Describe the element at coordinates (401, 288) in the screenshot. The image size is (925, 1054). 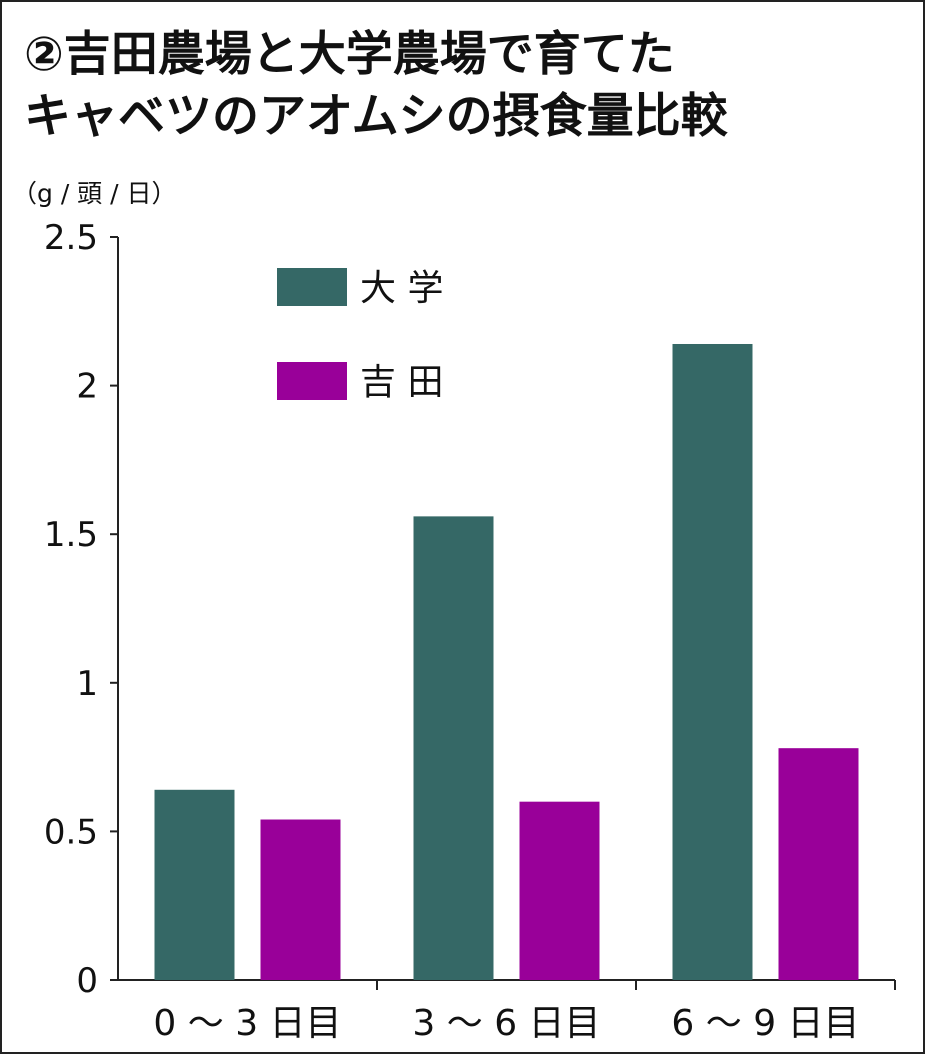
I see `legend-label-daigaku: 大 学` at that location.